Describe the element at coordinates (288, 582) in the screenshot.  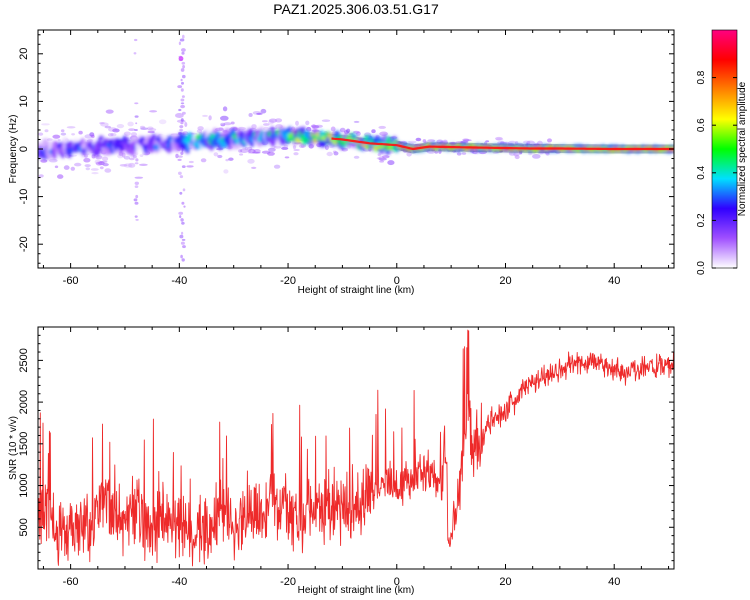
I see `x-tick-label: -20` at that location.